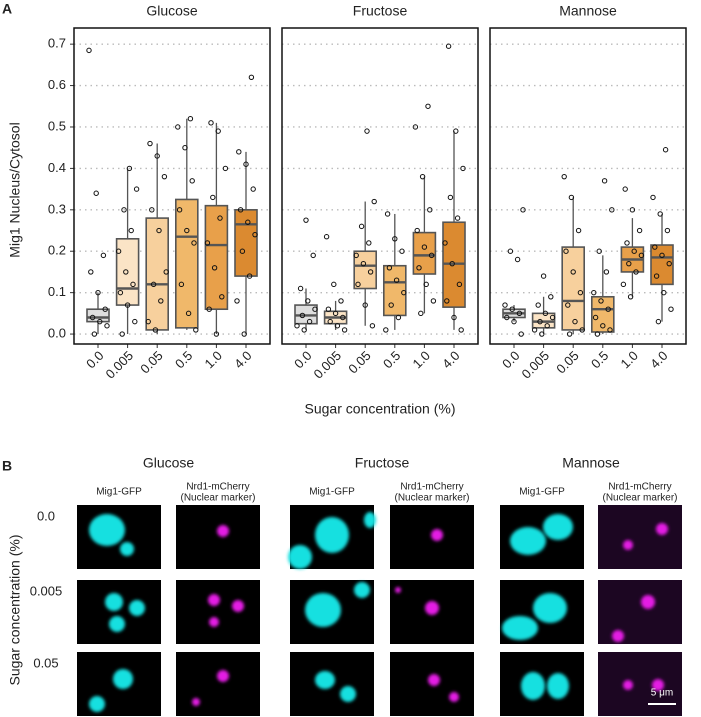 This screenshot has width=701, height=717. I want to click on row-label: 0.0, so click(46, 515).